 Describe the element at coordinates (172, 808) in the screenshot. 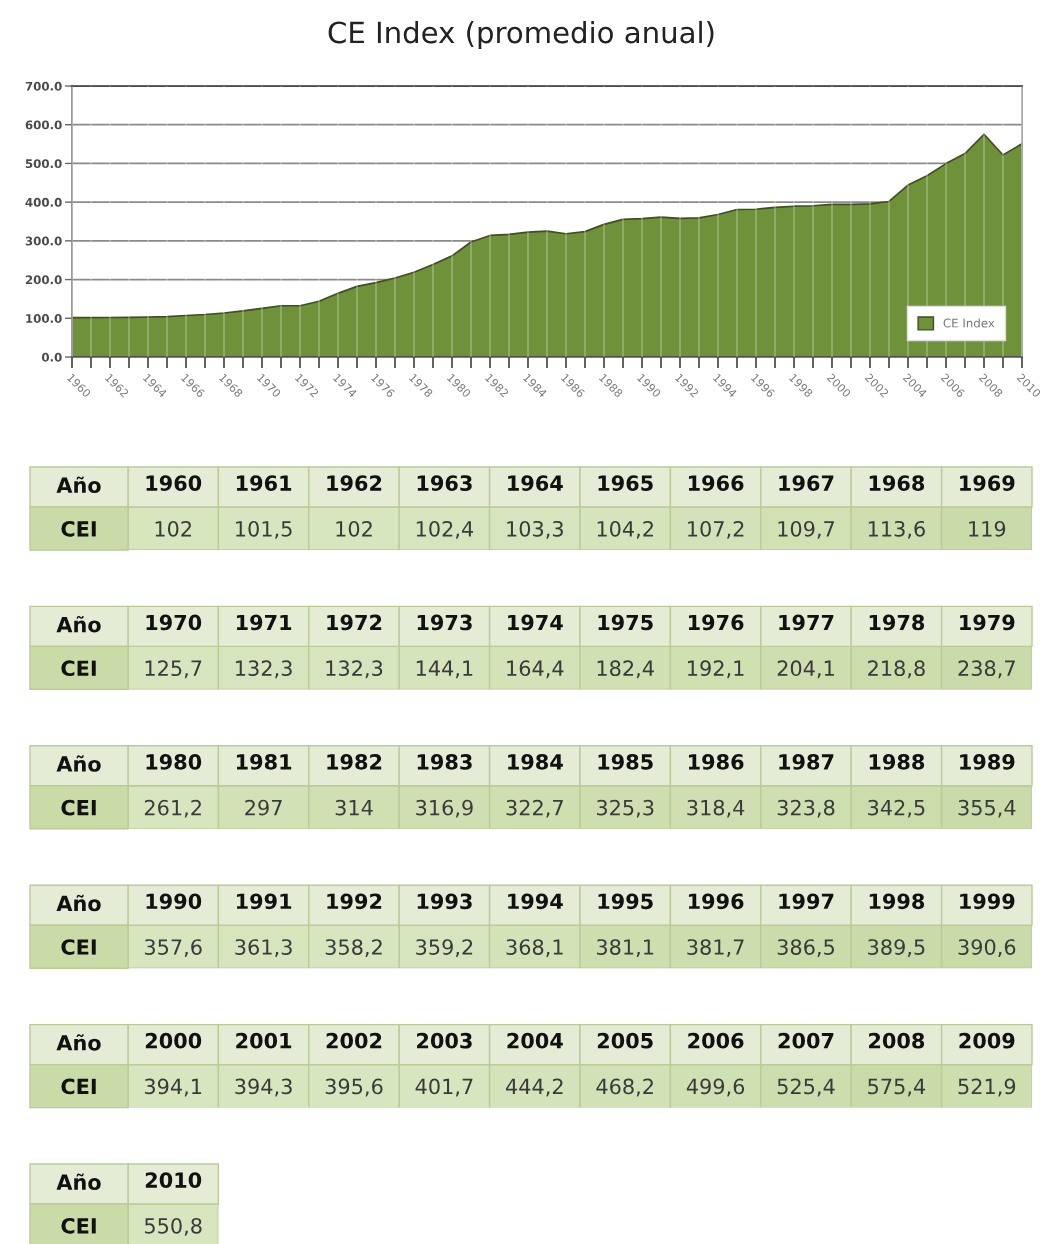

I see `data-label: 261,2` at that location.